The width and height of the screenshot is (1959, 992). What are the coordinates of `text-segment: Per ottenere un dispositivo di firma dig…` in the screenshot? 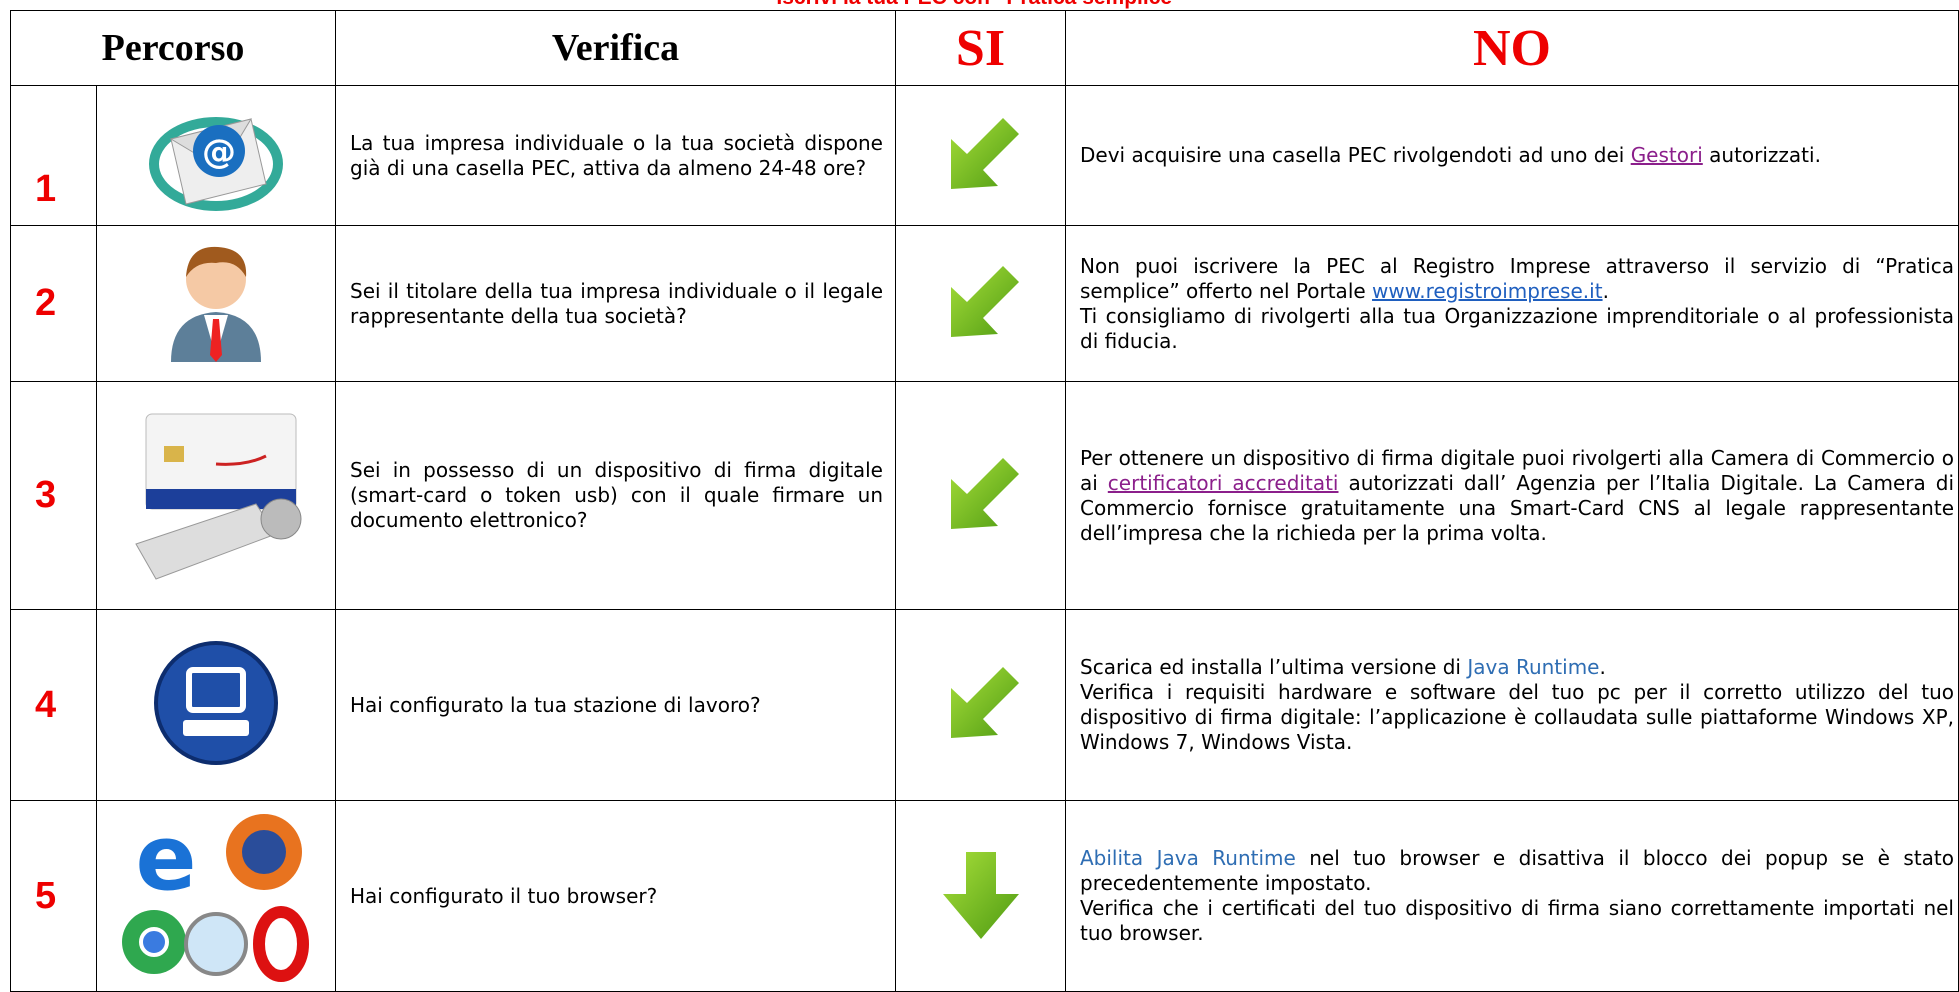 It's located at (1517, 470).